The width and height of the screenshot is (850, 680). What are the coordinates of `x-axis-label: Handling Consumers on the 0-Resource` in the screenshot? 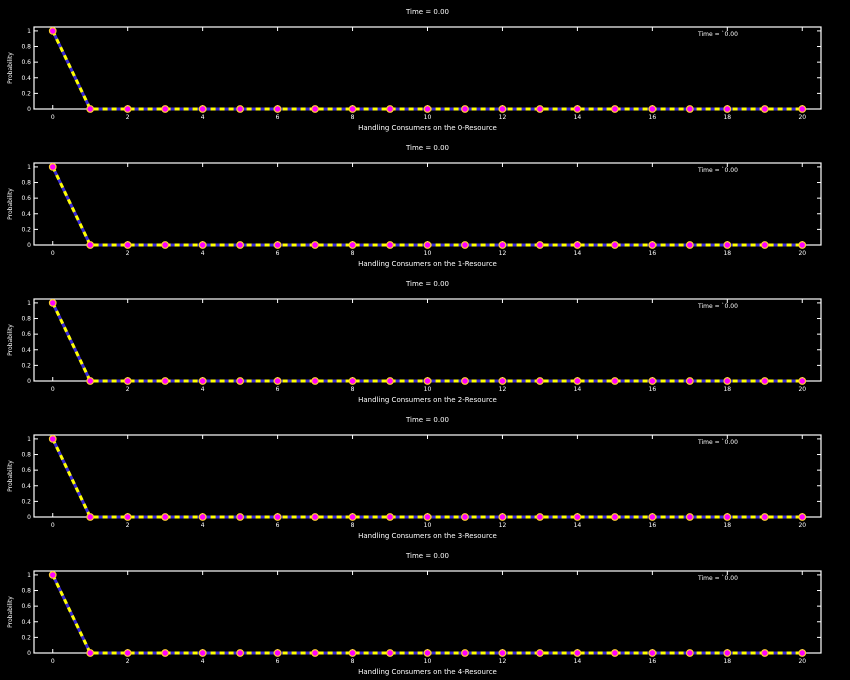 It's located at (427, 128).